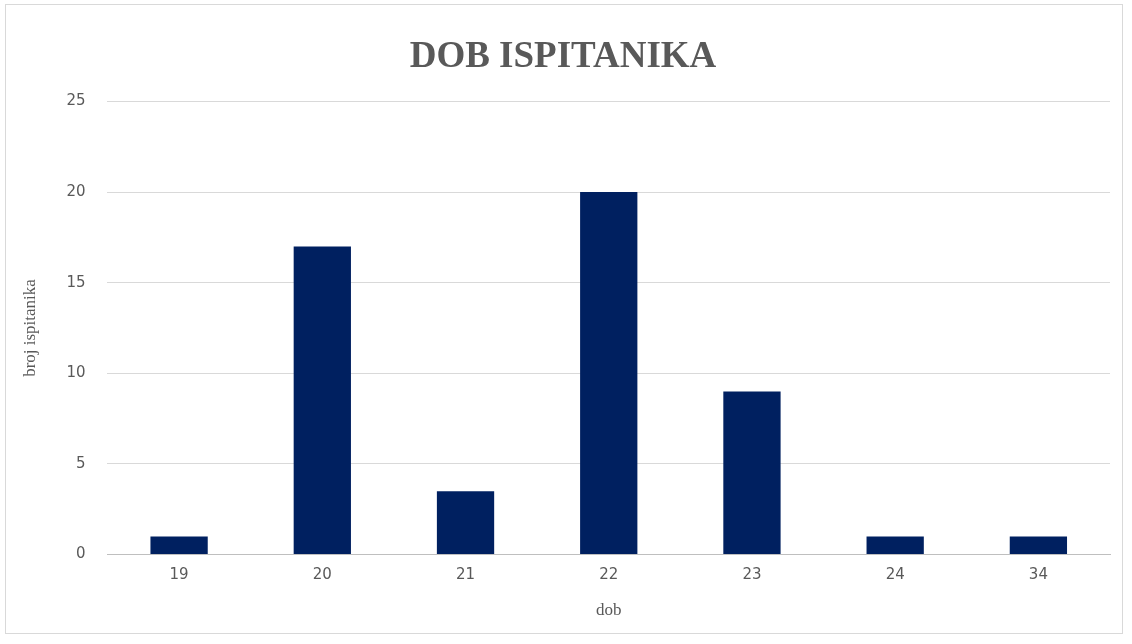  I want to click on chart-title: DOB ISPITANIKA, so click(563, 54).